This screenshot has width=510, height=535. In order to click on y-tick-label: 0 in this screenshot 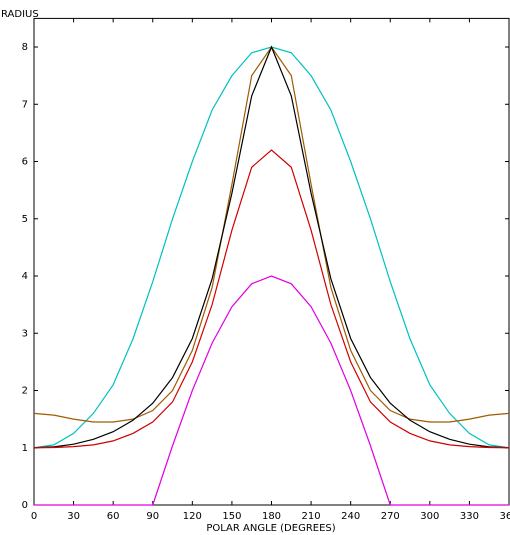, I will do `click(25, 505)`.